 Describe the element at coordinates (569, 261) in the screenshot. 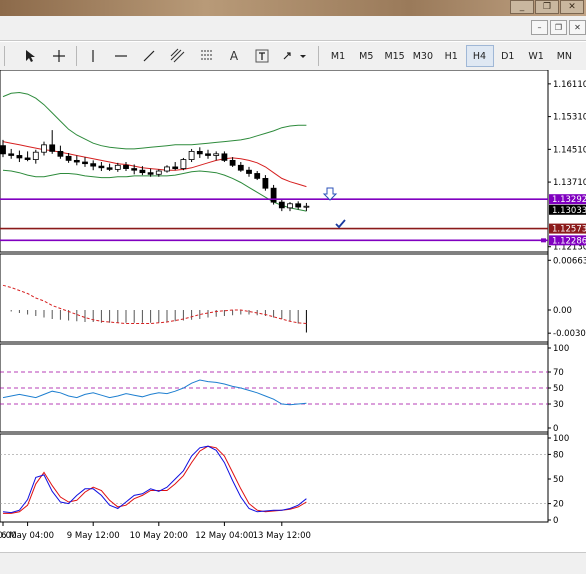

I see `osma-tick-label: 0.00663` at that location.